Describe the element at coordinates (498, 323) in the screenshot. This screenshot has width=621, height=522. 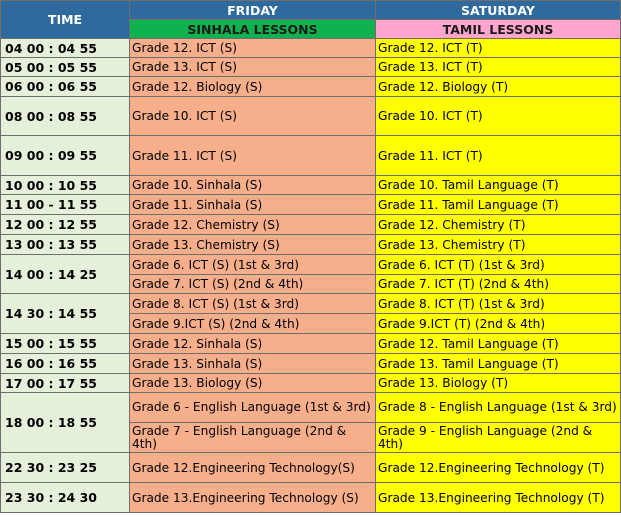
I see `saturday-lesson-cell: Grade 9.ICT (T) (2nd & 4th)` at that location.